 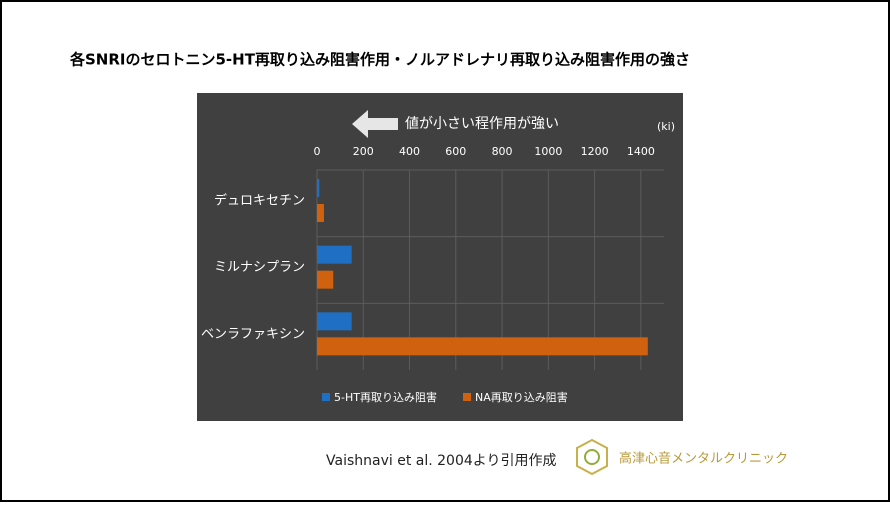 I want to click on unit-label: (ki), so click(x=666, y=126).